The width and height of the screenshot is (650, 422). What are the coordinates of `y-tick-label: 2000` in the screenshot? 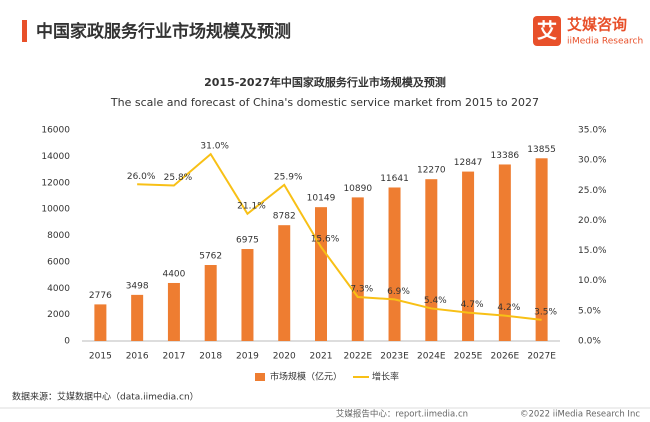 It's located at (58, 315).